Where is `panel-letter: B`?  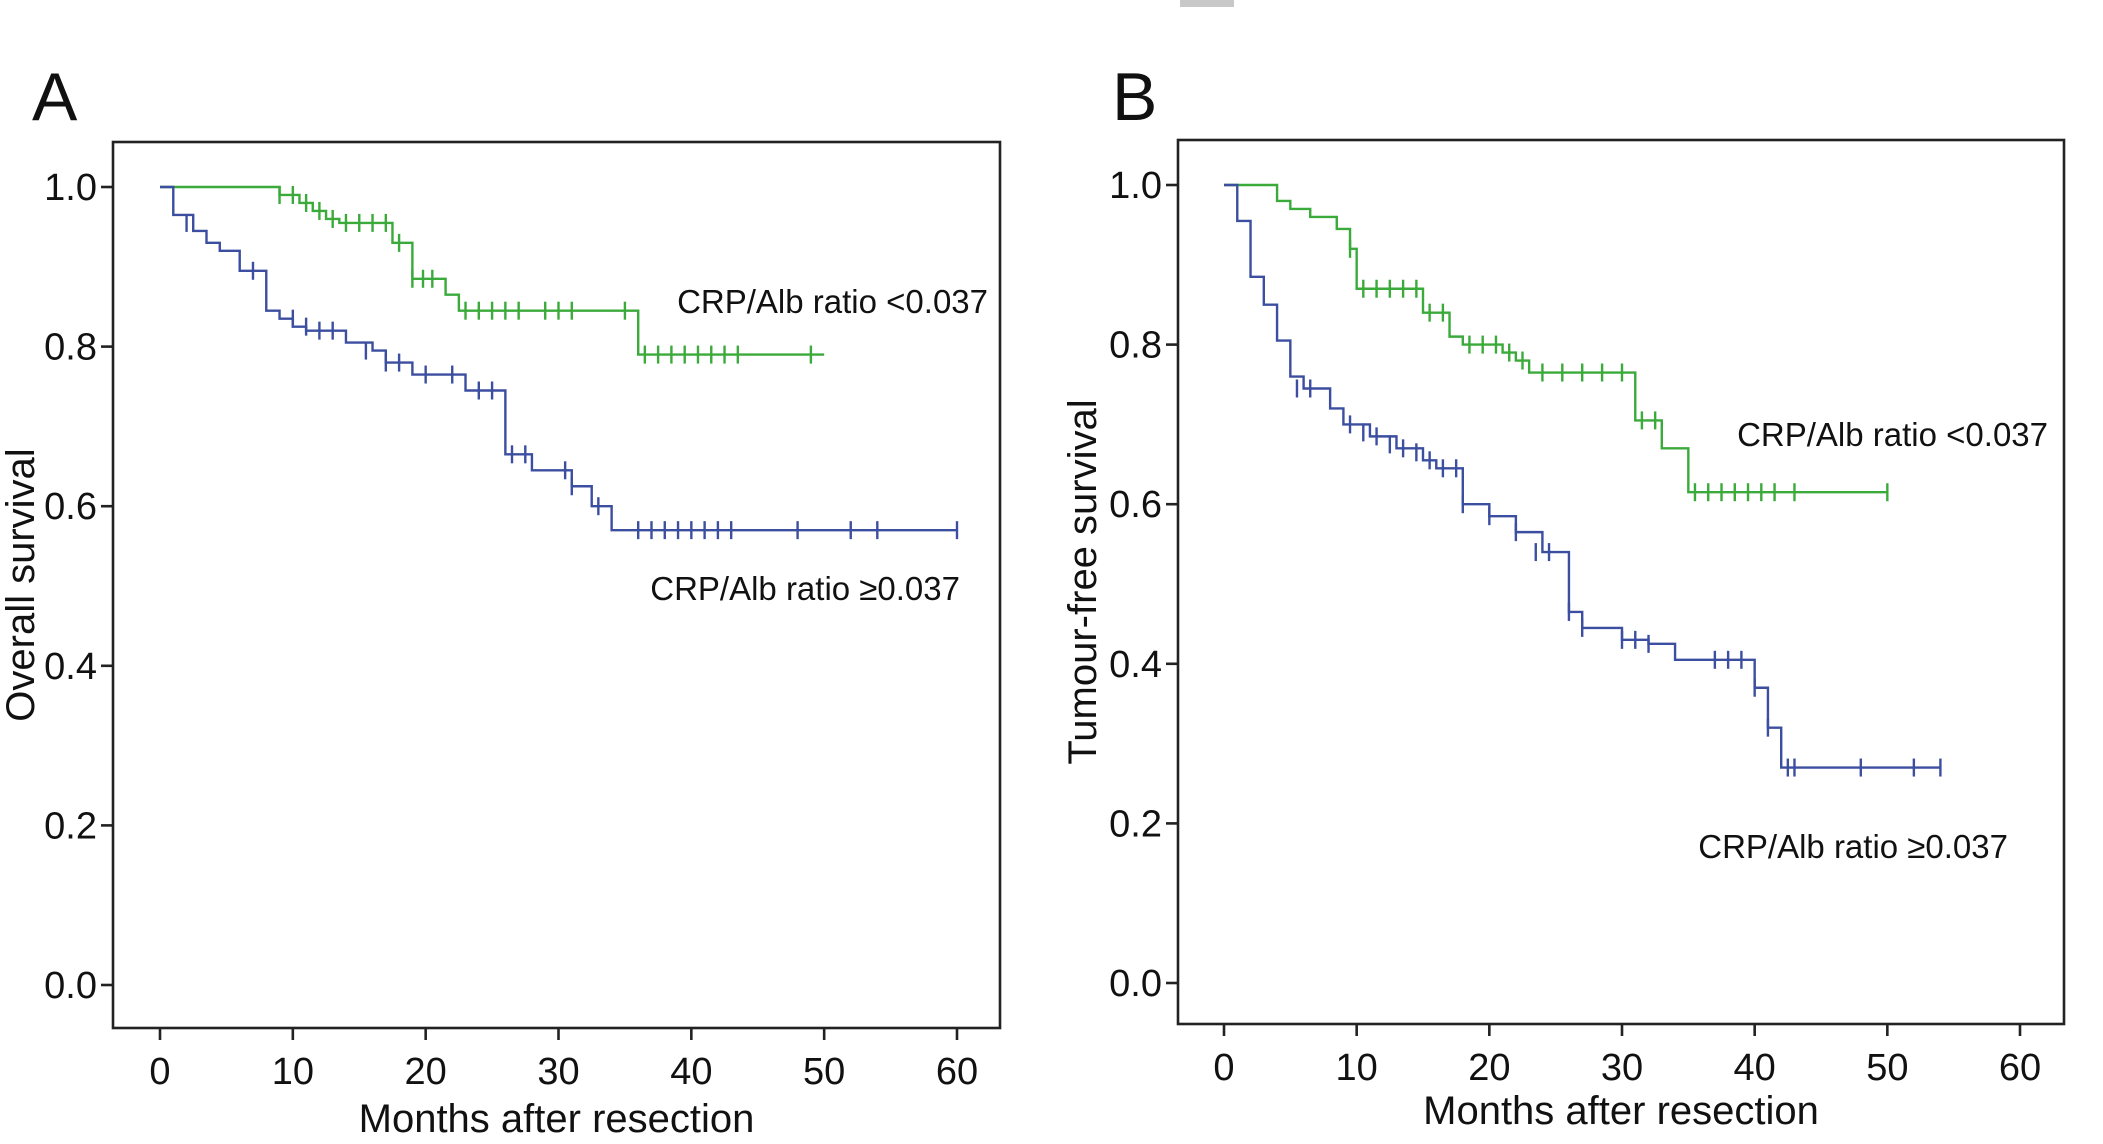
panel-letter: B is located at coordinates (1134, 97).